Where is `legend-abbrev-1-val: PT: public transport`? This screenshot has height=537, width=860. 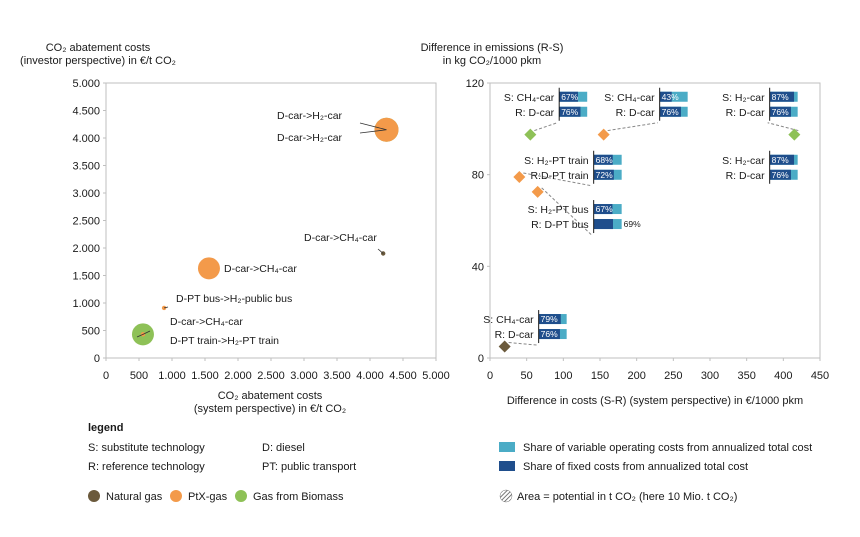 legend-abbrev-1-val: PT: public transport is located at coordinates (309, 467).